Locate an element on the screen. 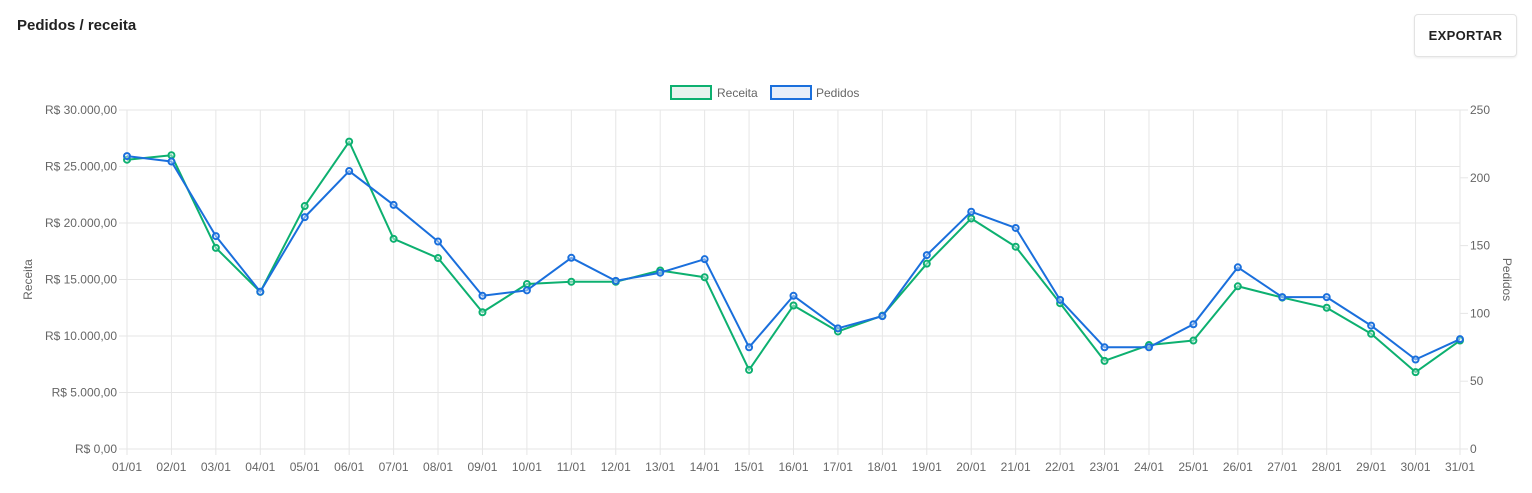 This screenshot has width=1532, height=493. x-tick-label: 21/01 is located at coordinates (1016, 467).